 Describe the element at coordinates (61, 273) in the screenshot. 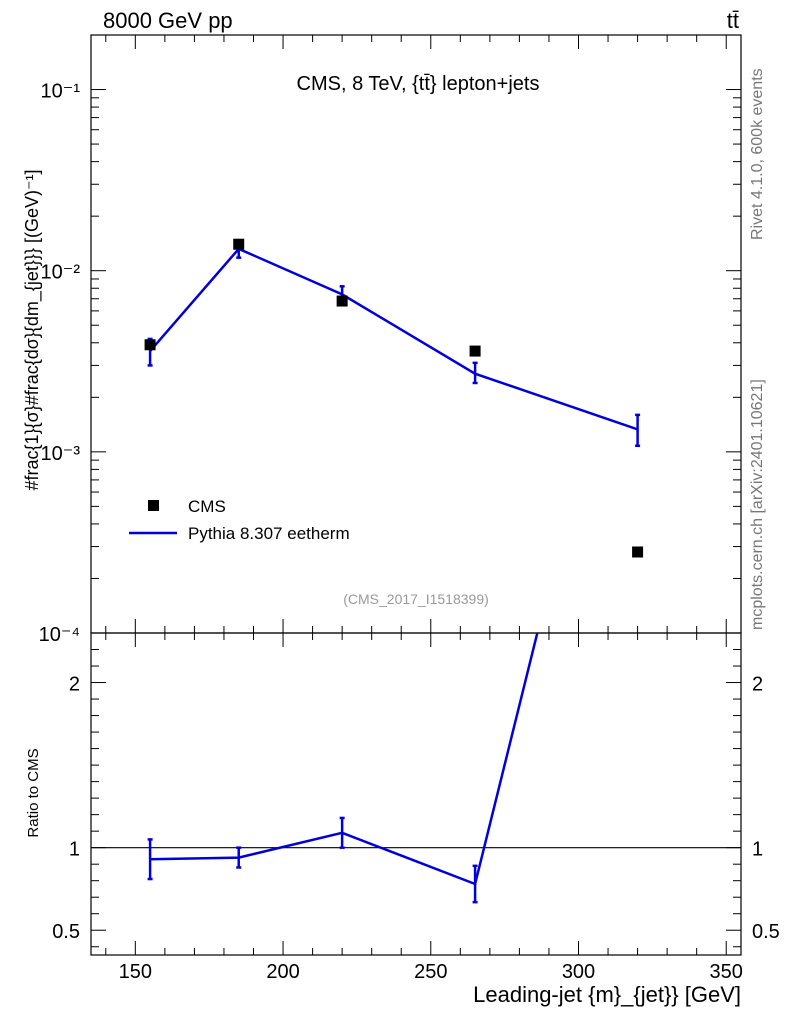

I see `y-tick-label-top: 10⁻²` at that location.